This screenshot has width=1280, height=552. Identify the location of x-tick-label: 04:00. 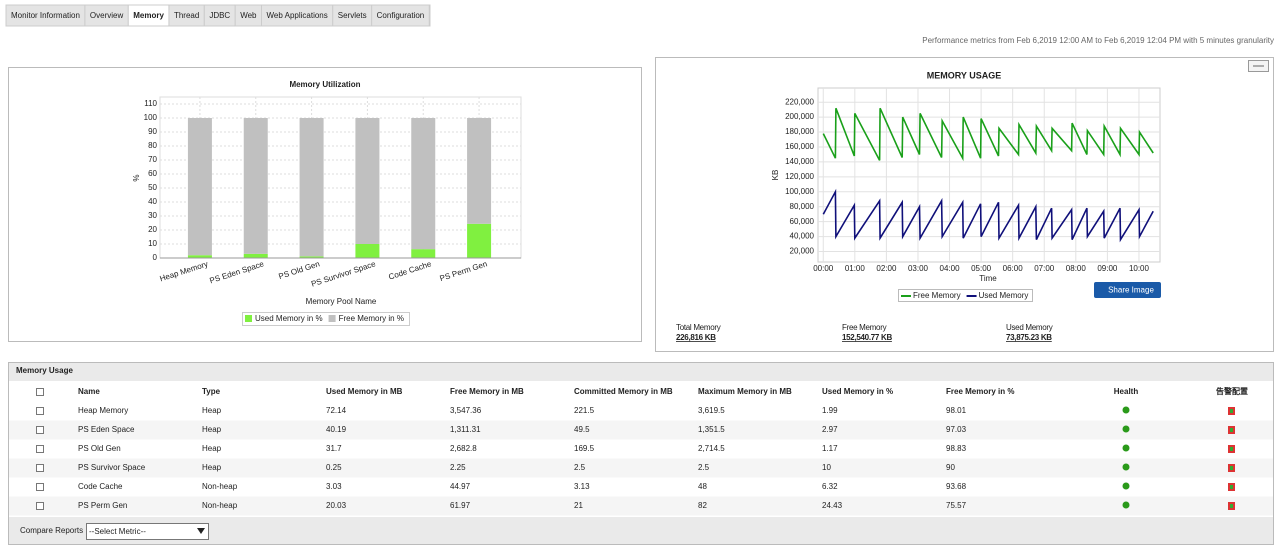
(950, 268).